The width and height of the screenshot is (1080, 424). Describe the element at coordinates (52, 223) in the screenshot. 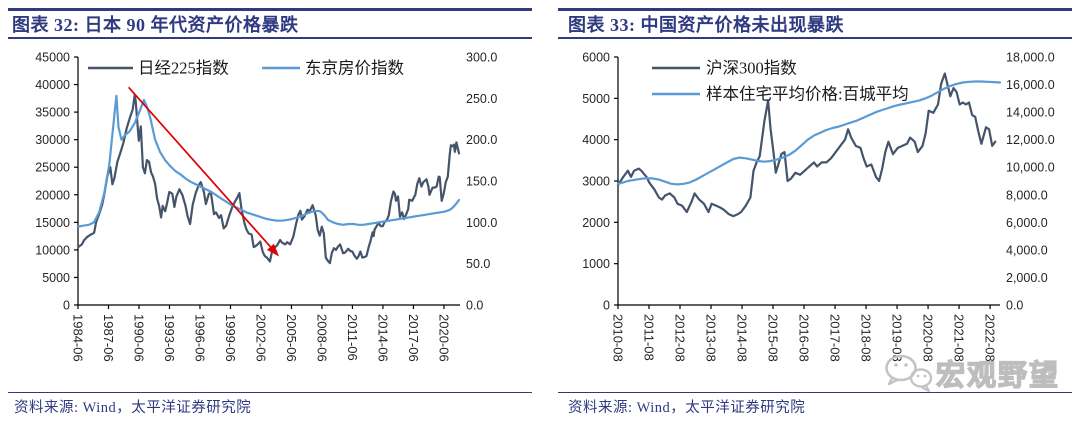

I see `svg-text: 15000` at that location.